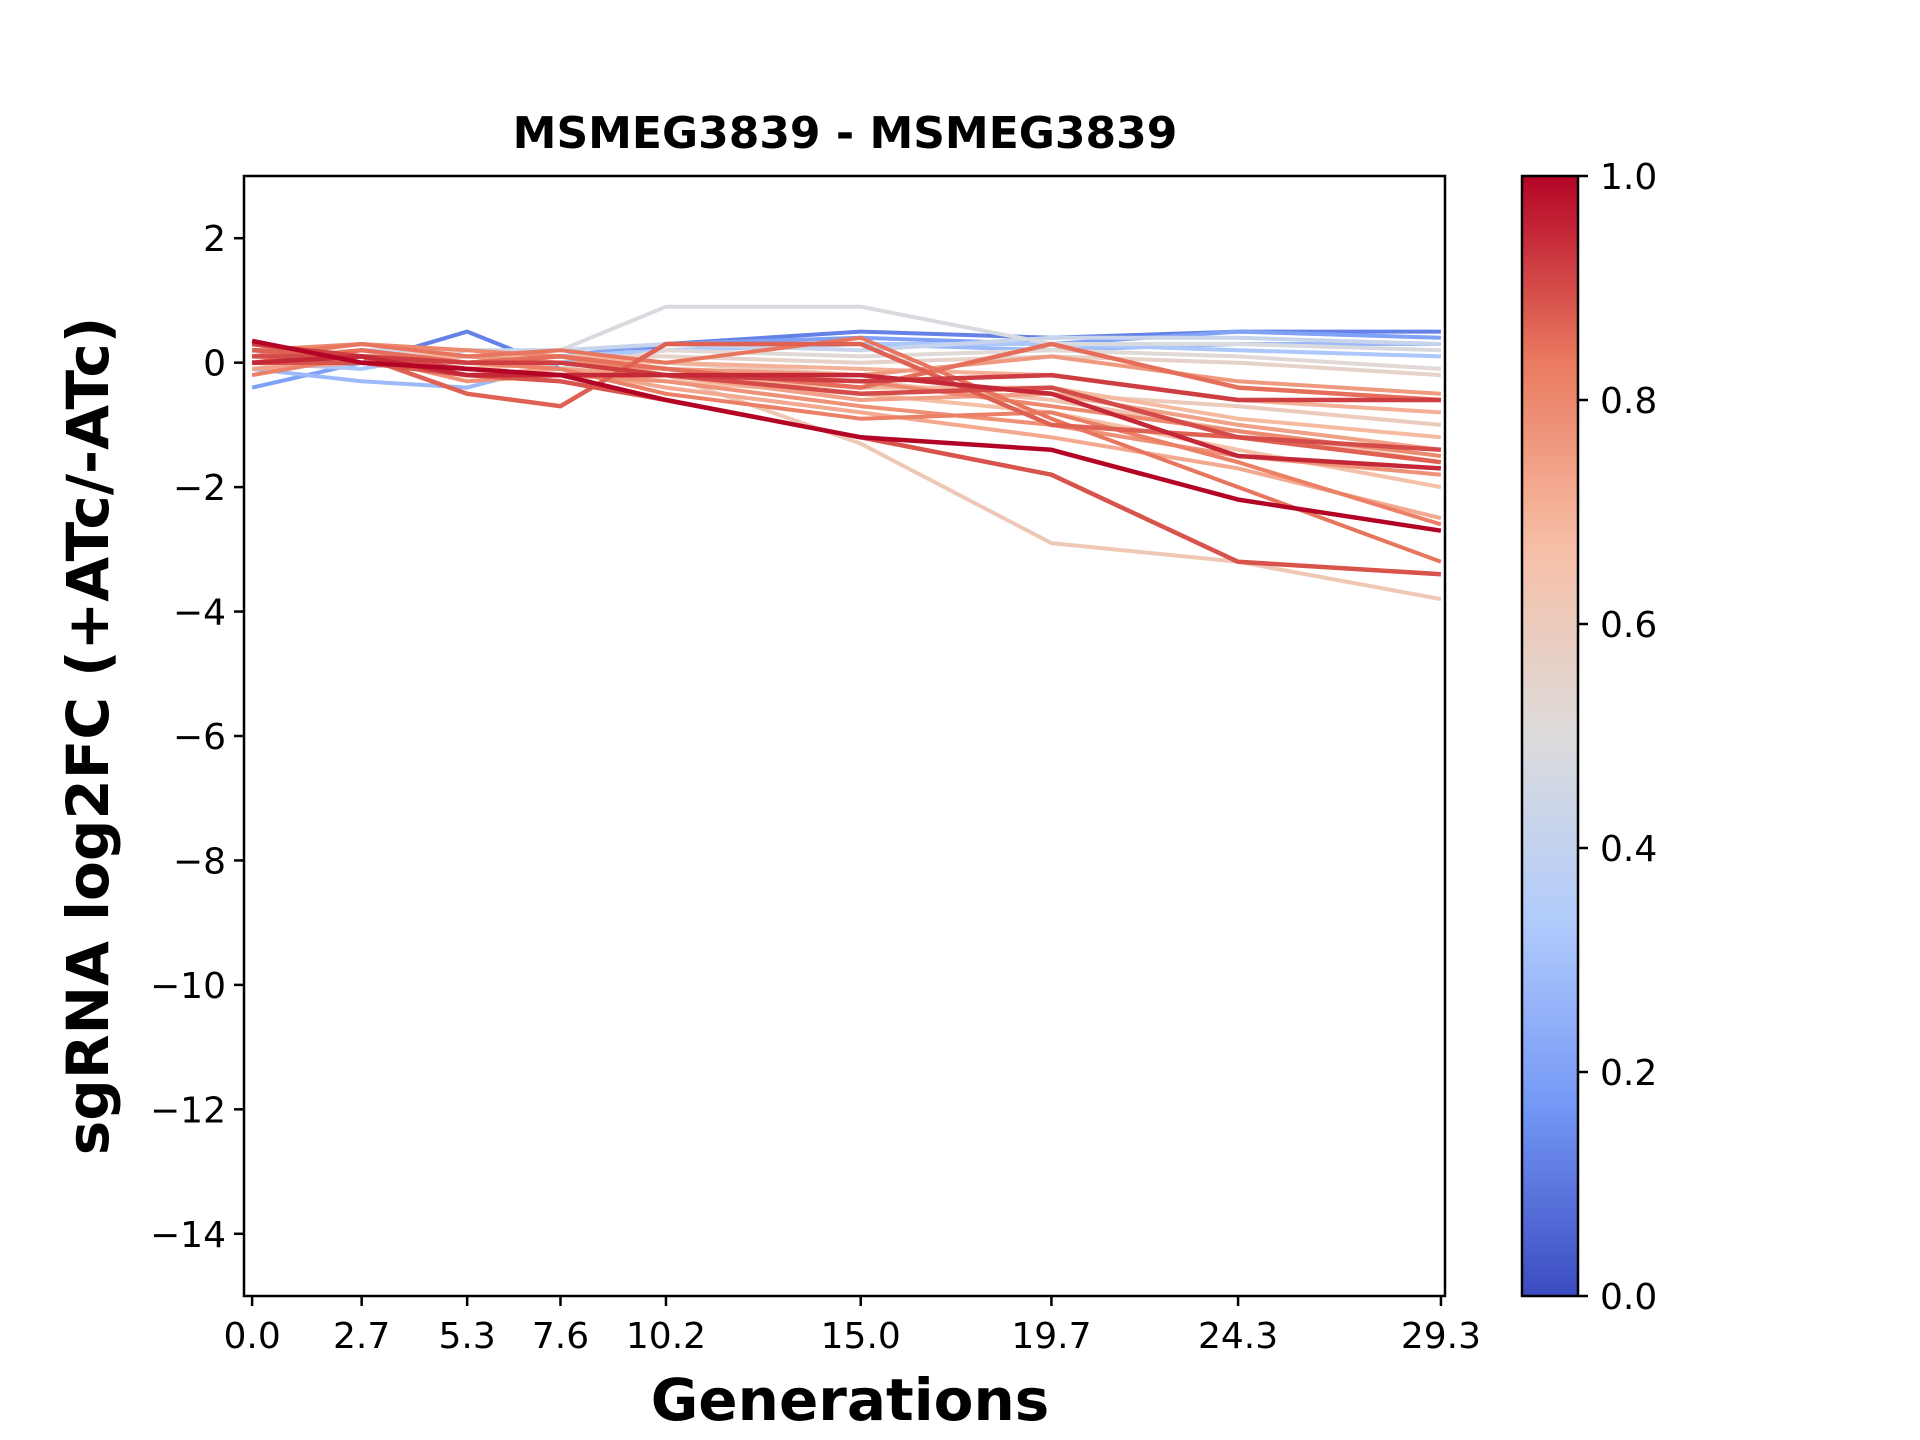 This screenshot has height=1440, width=1920. Describe the element at coordinates (1628, 849) in the screenshot. I see `colorbar-tick-label: 0.4` at that location.